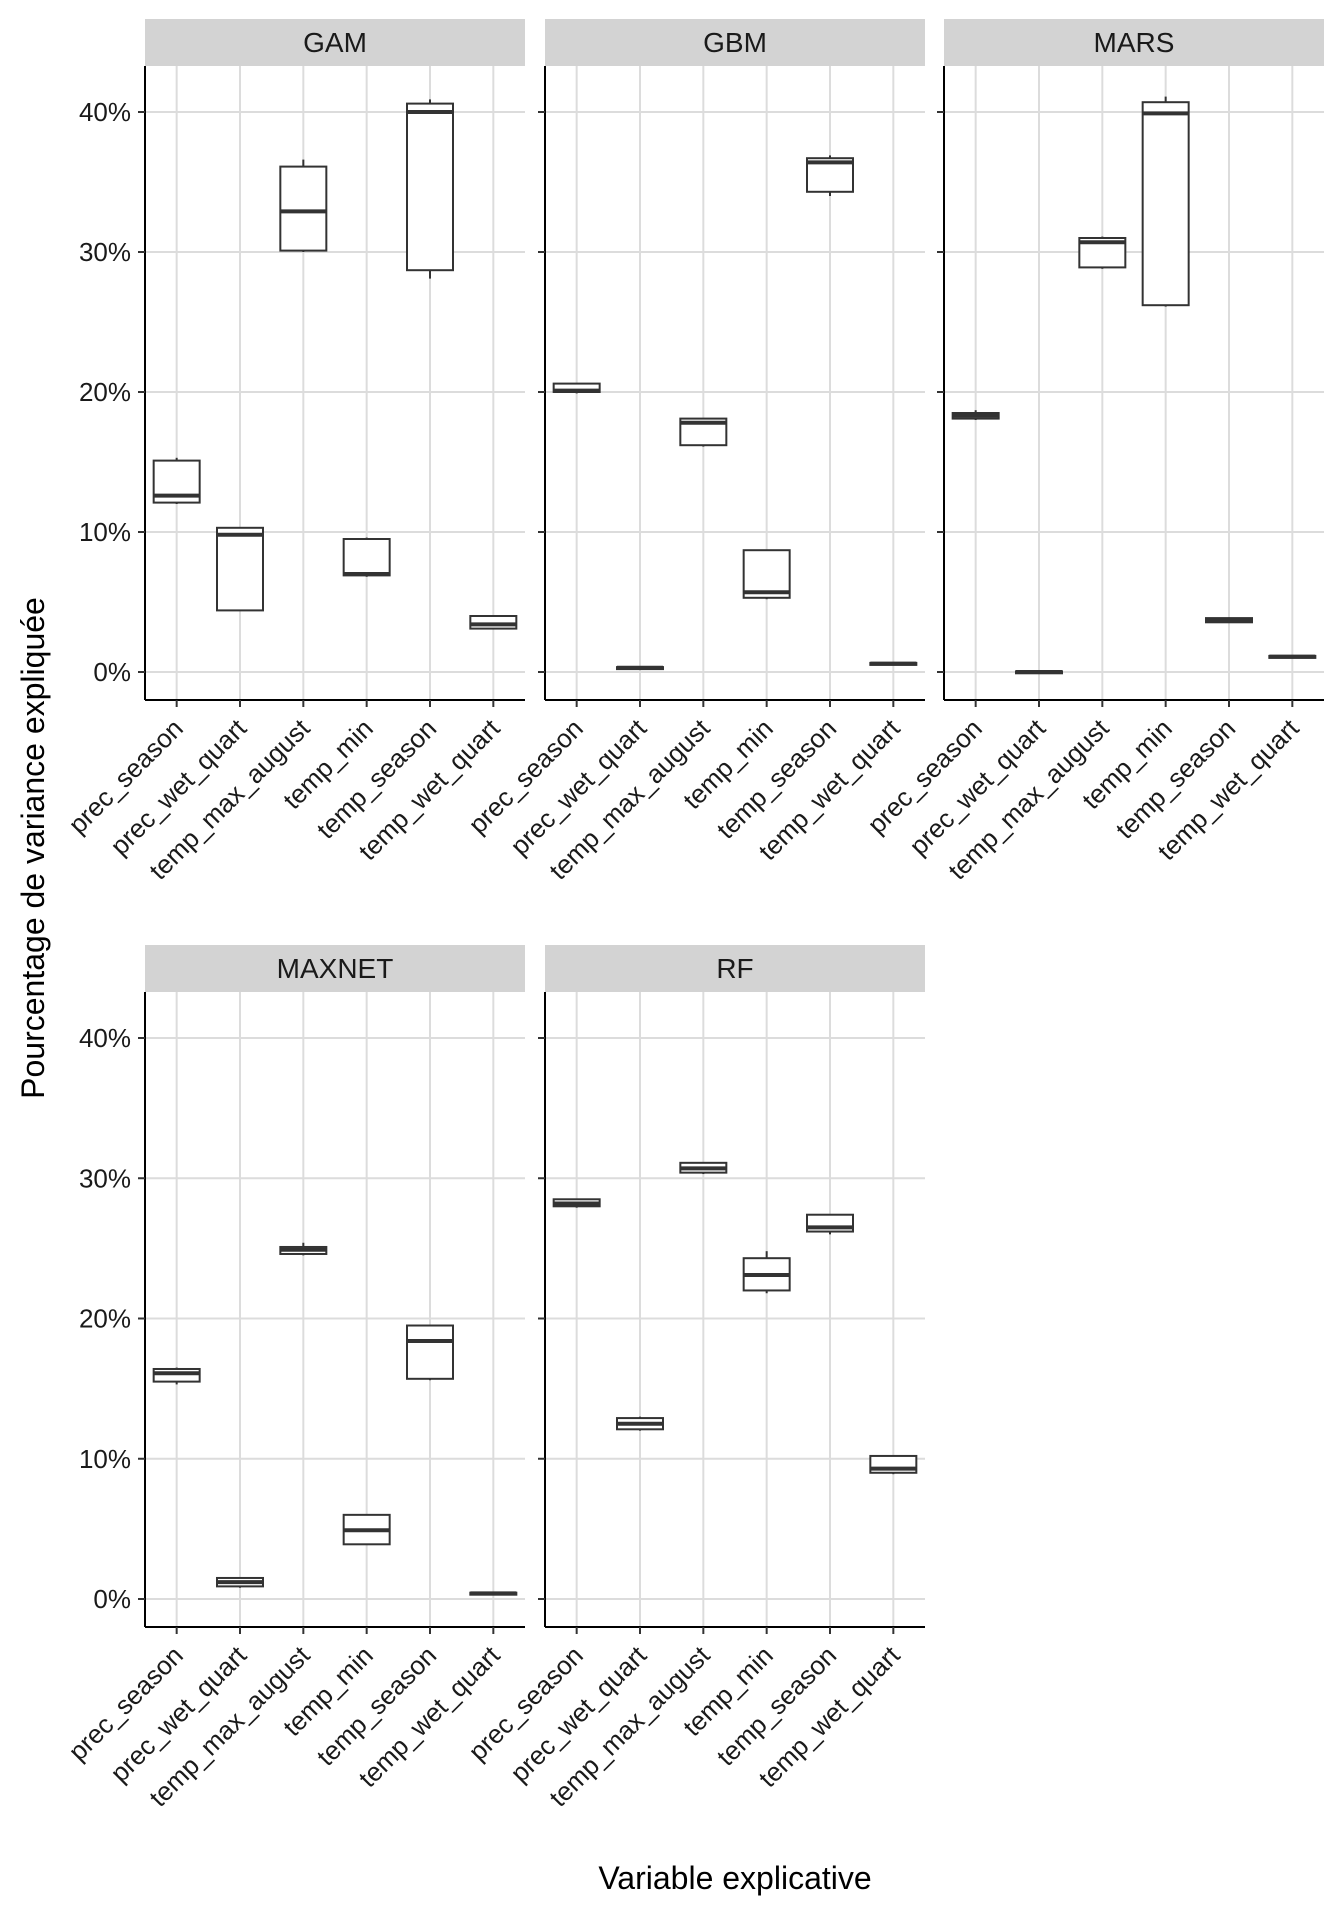 This screenshot has width=1344, height=1920. I want to click on panel-strip-label: MARS, so click(1134, 42).